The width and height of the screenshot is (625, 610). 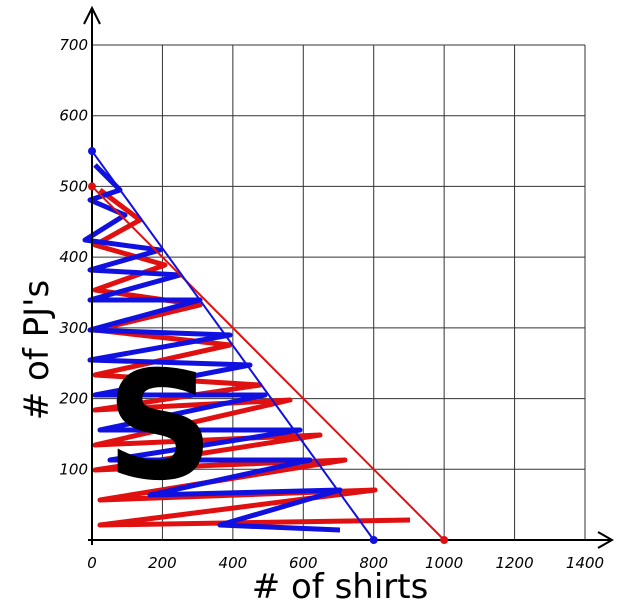 What do you see at coordinates (73, 399) in the screenshot?
I see `y-tick-label: 200` at bounding box center [73, 399].